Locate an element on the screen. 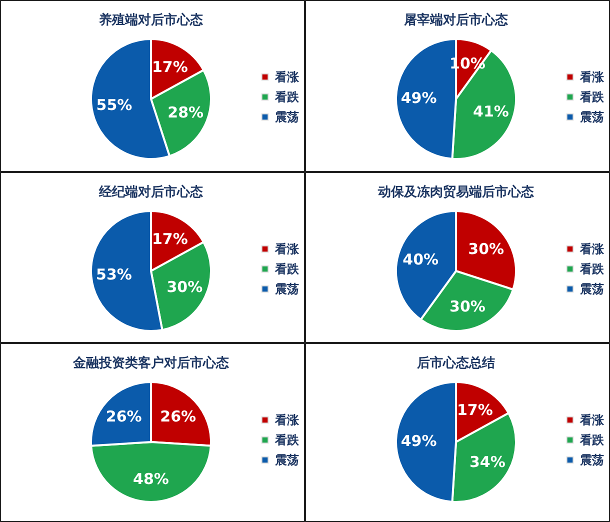 This screenshot has width=610, height=522. chart-title: 屠宰端对后市心态 is located at coordinates (456, 20).